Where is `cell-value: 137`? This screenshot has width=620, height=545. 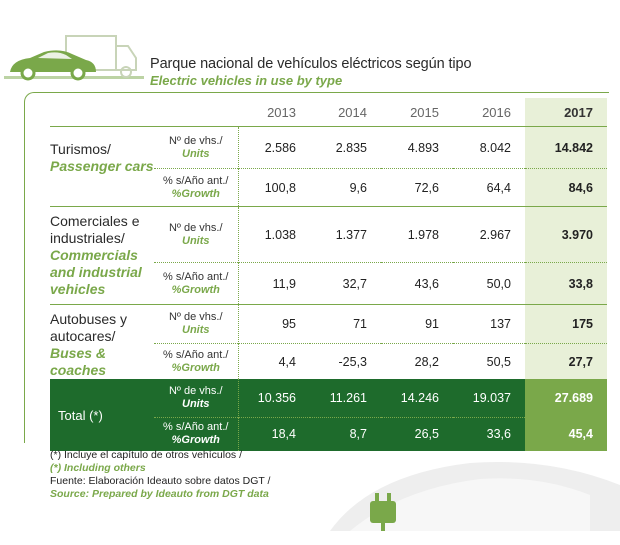
cell-value: 137 is located at coordinates (489, 323).